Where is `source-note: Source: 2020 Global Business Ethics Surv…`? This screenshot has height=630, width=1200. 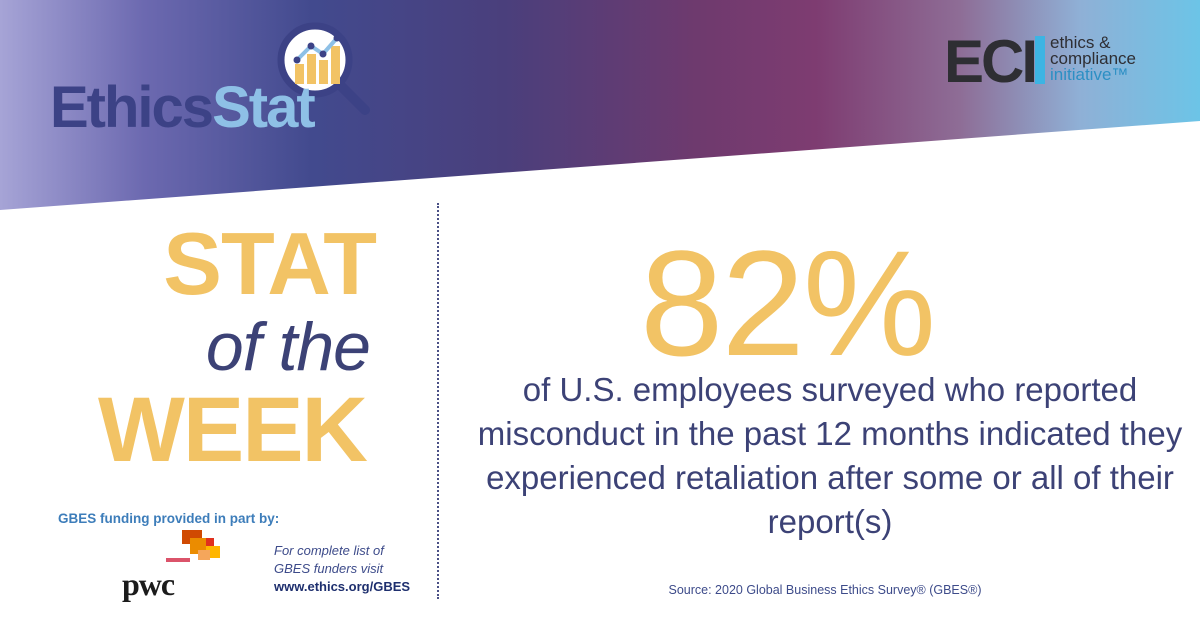 source-note: Source: 2020 Global Business Ethics Surv… is located at coordinates (825, 590).